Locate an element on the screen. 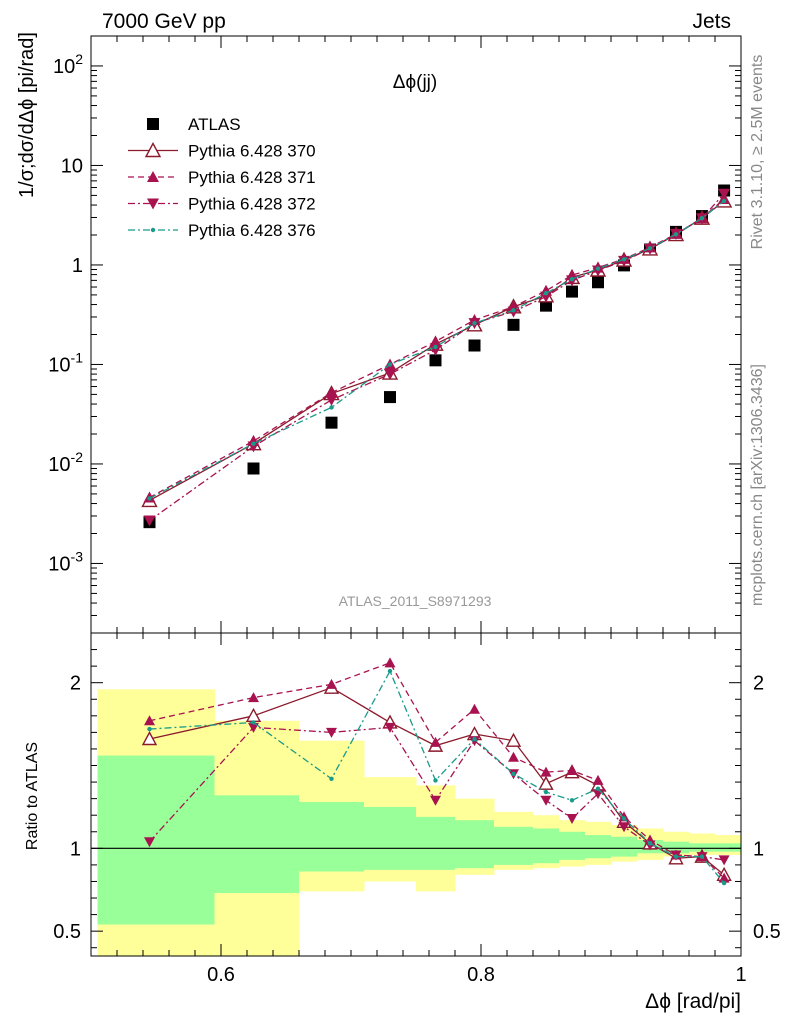  y-tick-label: 10⁻³ is located at coordinates (65, 561).